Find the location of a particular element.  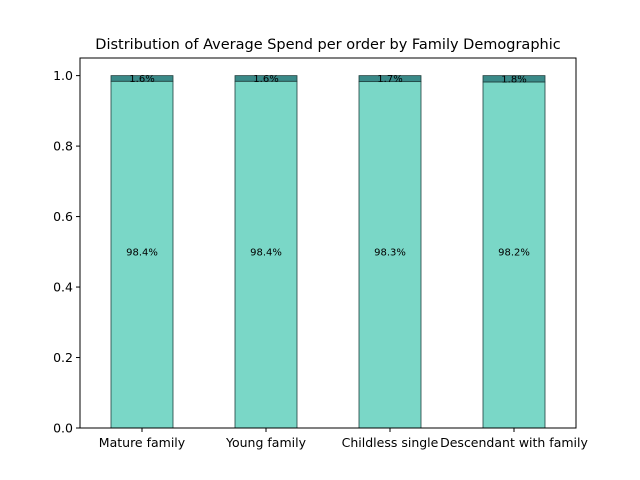

data-label: 98.3% is located at coordinates (390, 252).